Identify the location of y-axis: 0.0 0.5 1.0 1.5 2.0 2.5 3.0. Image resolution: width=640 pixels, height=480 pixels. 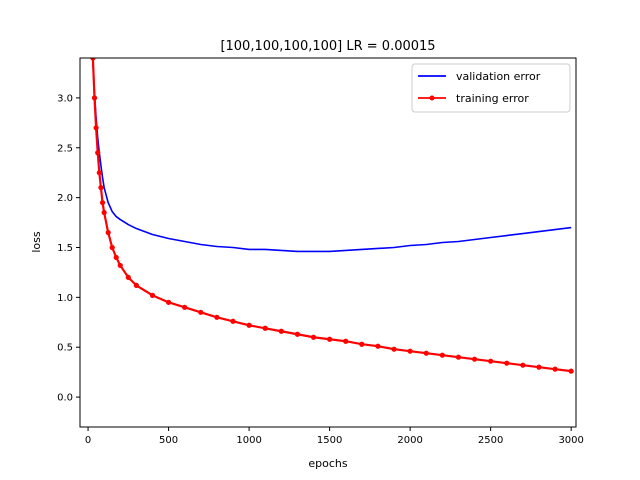
(68, 248).